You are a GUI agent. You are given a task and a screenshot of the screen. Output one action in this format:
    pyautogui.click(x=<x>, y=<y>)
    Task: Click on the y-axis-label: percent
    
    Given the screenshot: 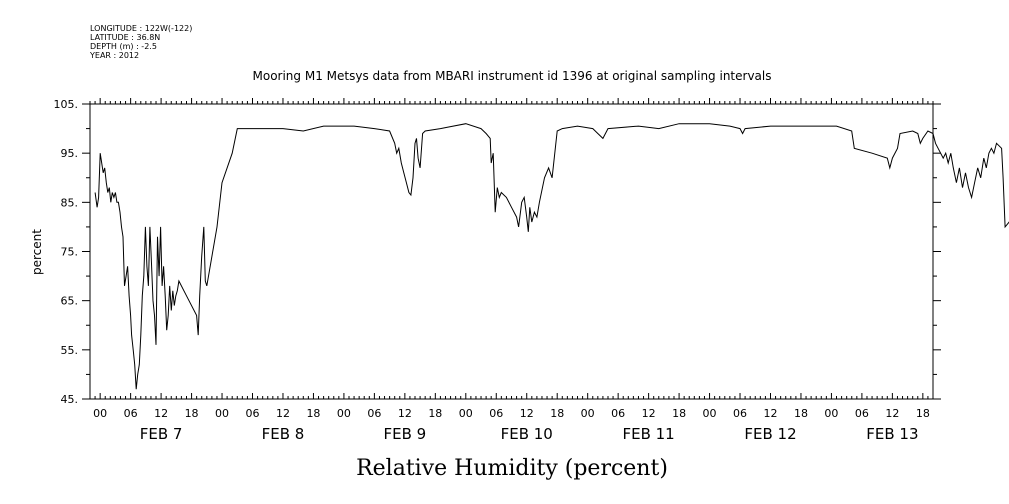 What is the action you would take?
    pyautogui.click(x=37, y=252)
    